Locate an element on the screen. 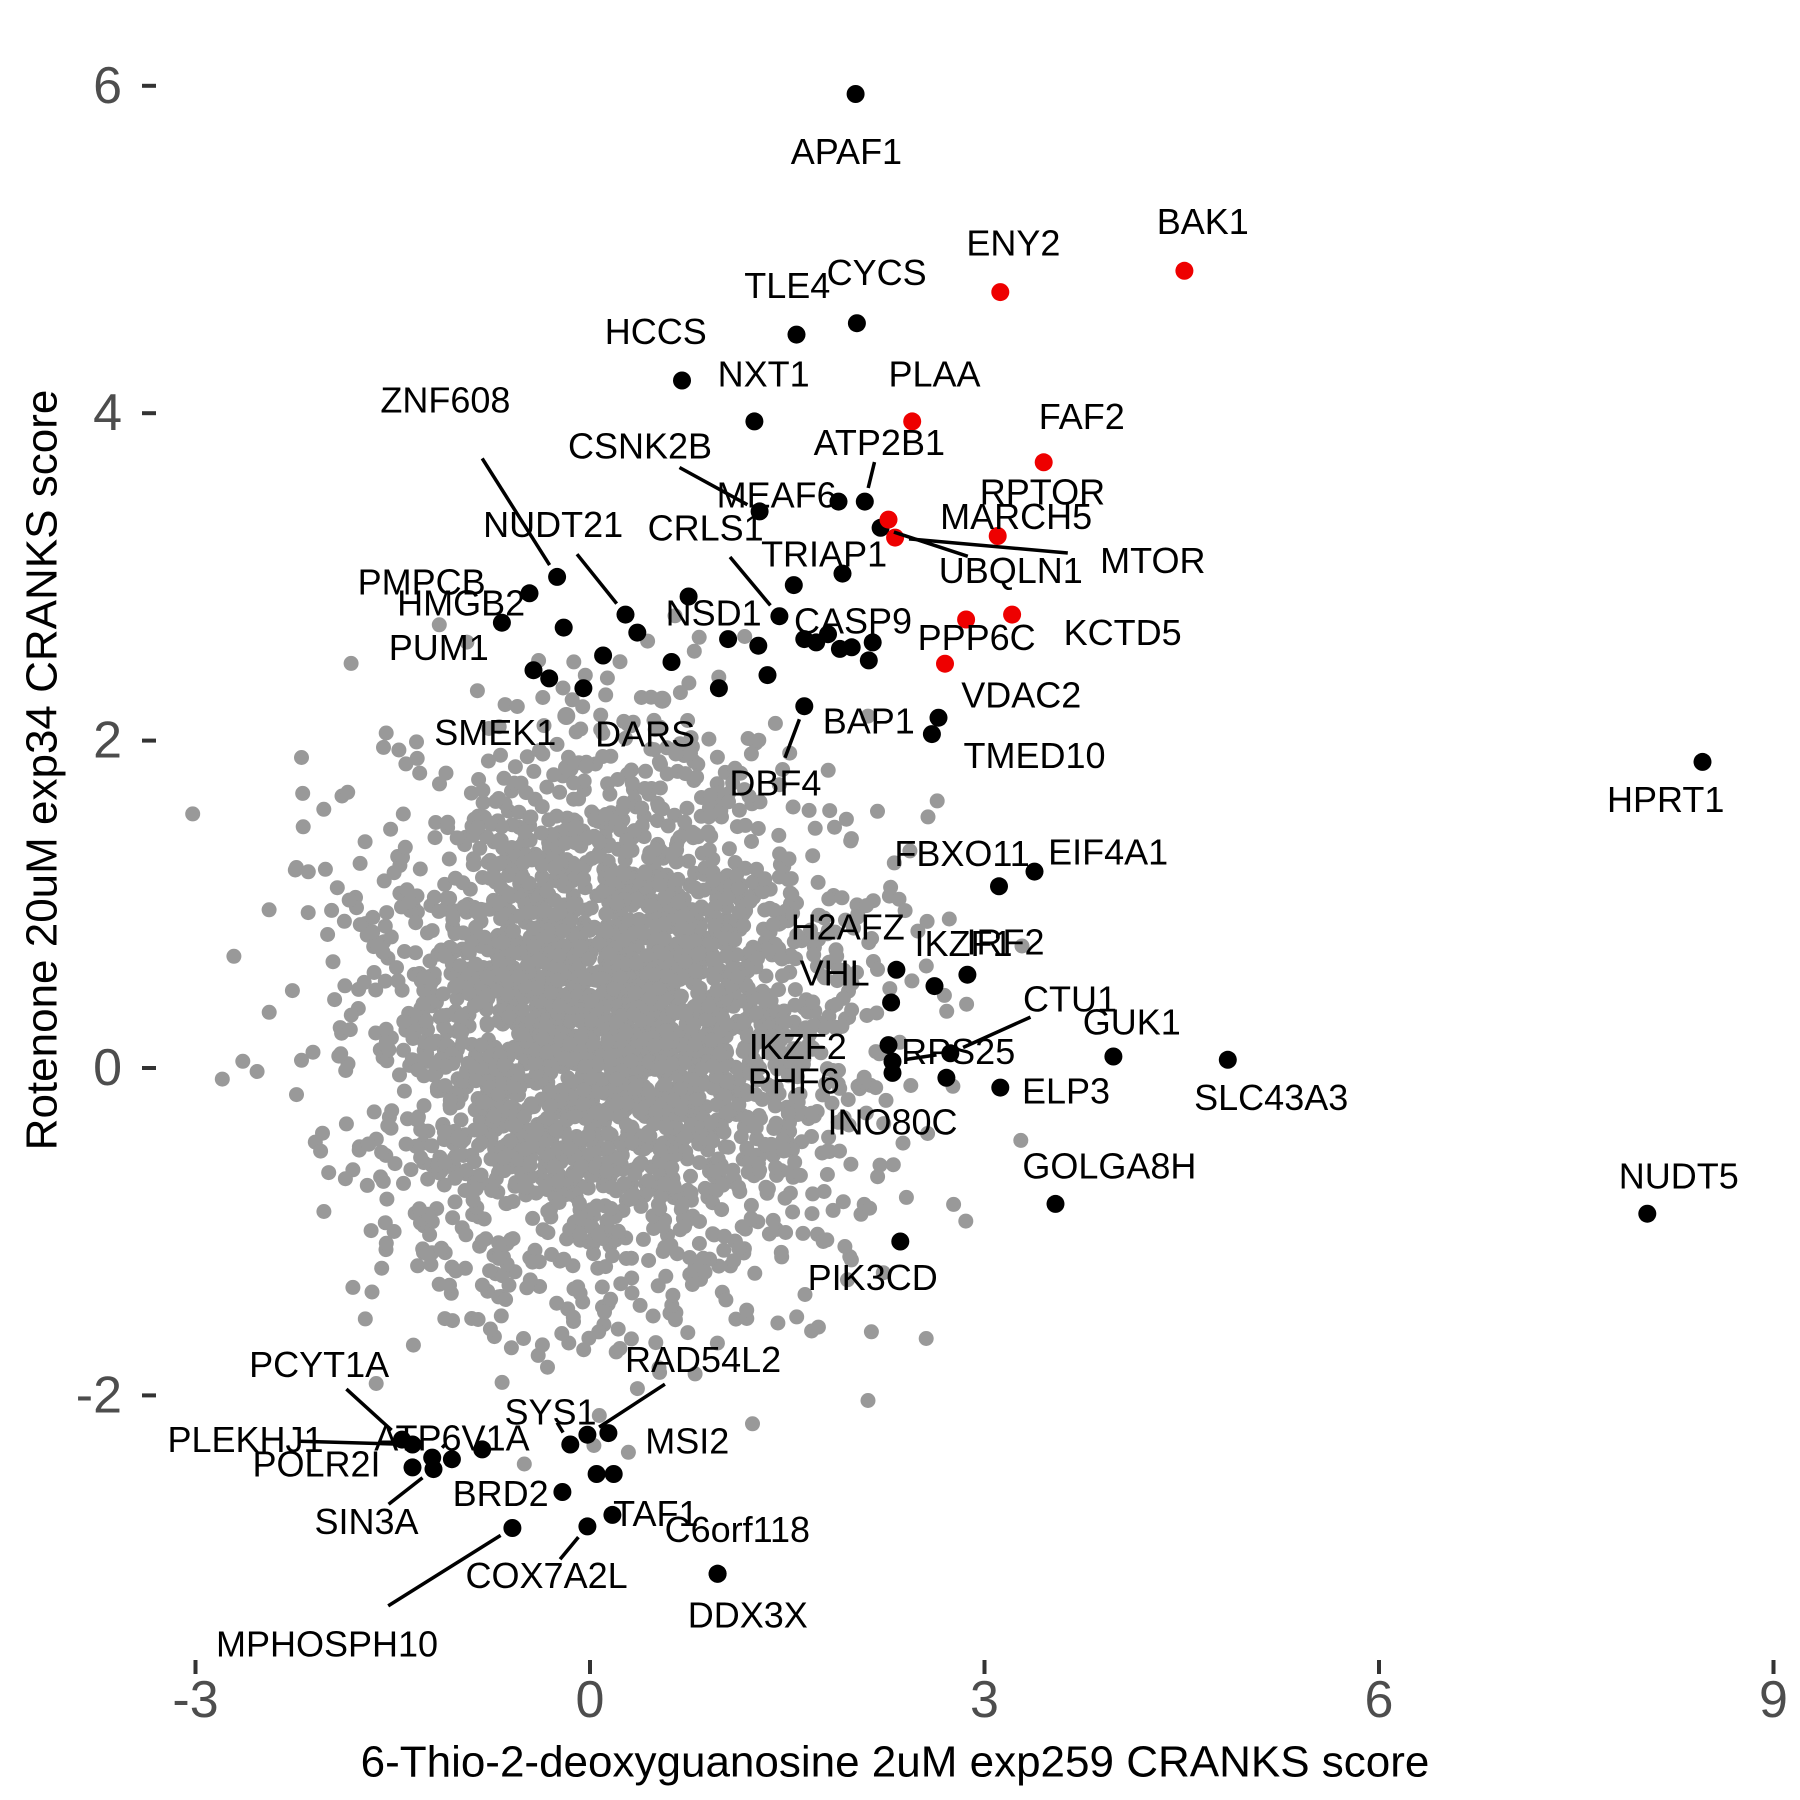  gene-label-CRLS1: CRLS1 is located at coordinates (706, 527).